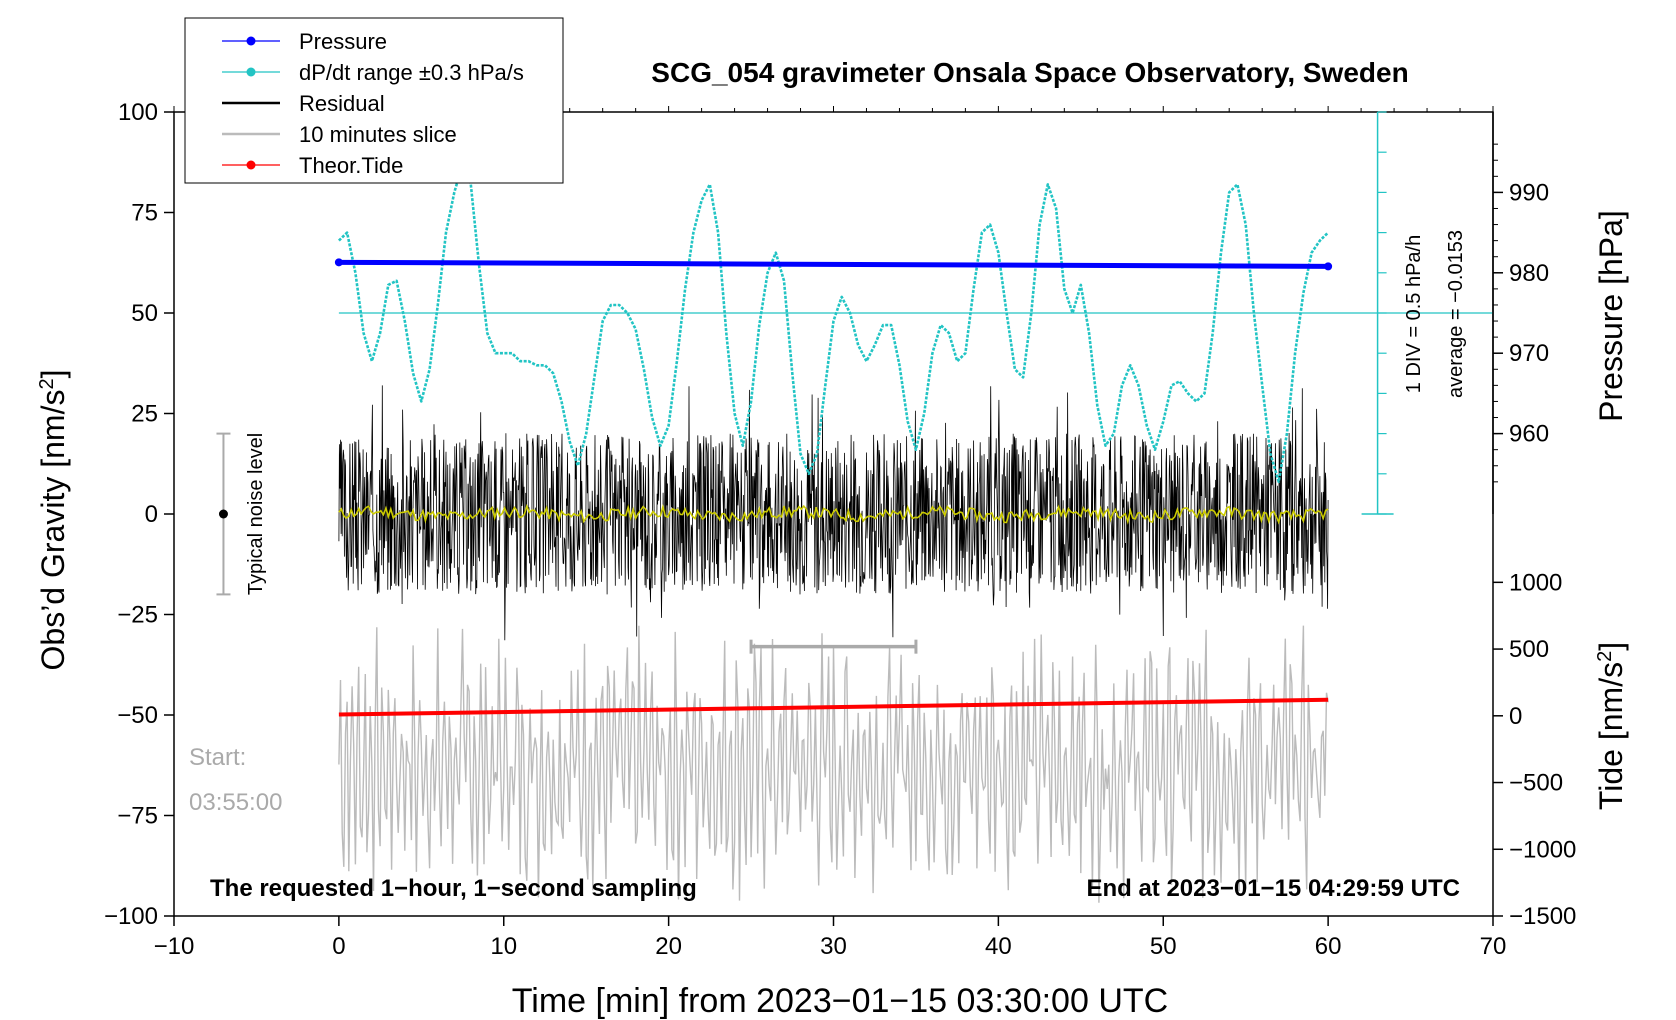 The image size is (1676, 1020). Describe the element at coordinates (840, 1001) in the screenshot. I see `x-axis-label: Time [min] from 2023−01−15 03:30:00 UTC` at that location.